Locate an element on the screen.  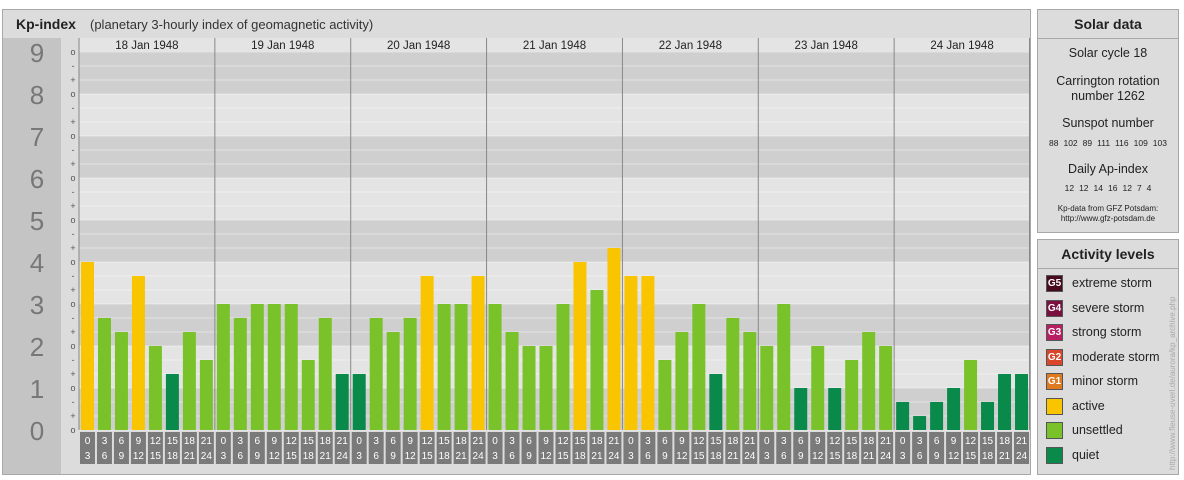
y-tick-label: 3 is located at coordinates (37, 305).